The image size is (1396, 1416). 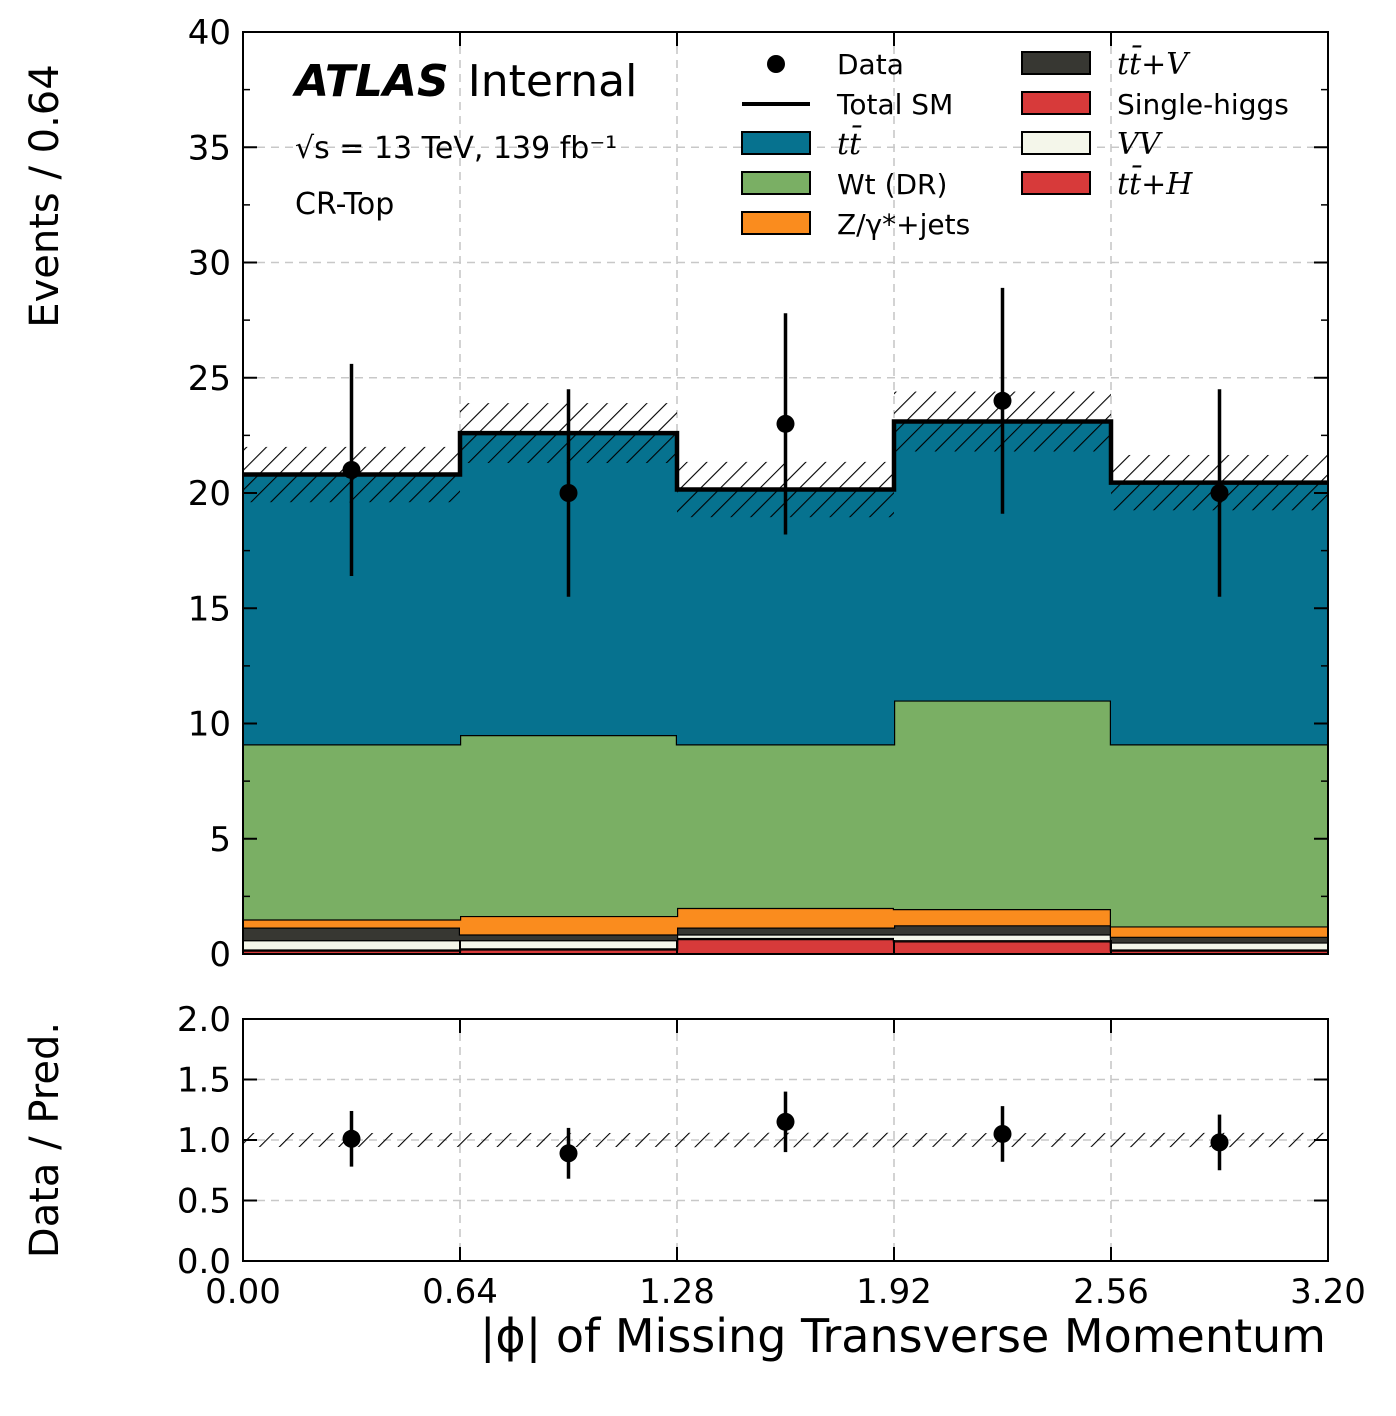 I want to click on legend-label-tt: tt̄, so click(x=849, y=143).